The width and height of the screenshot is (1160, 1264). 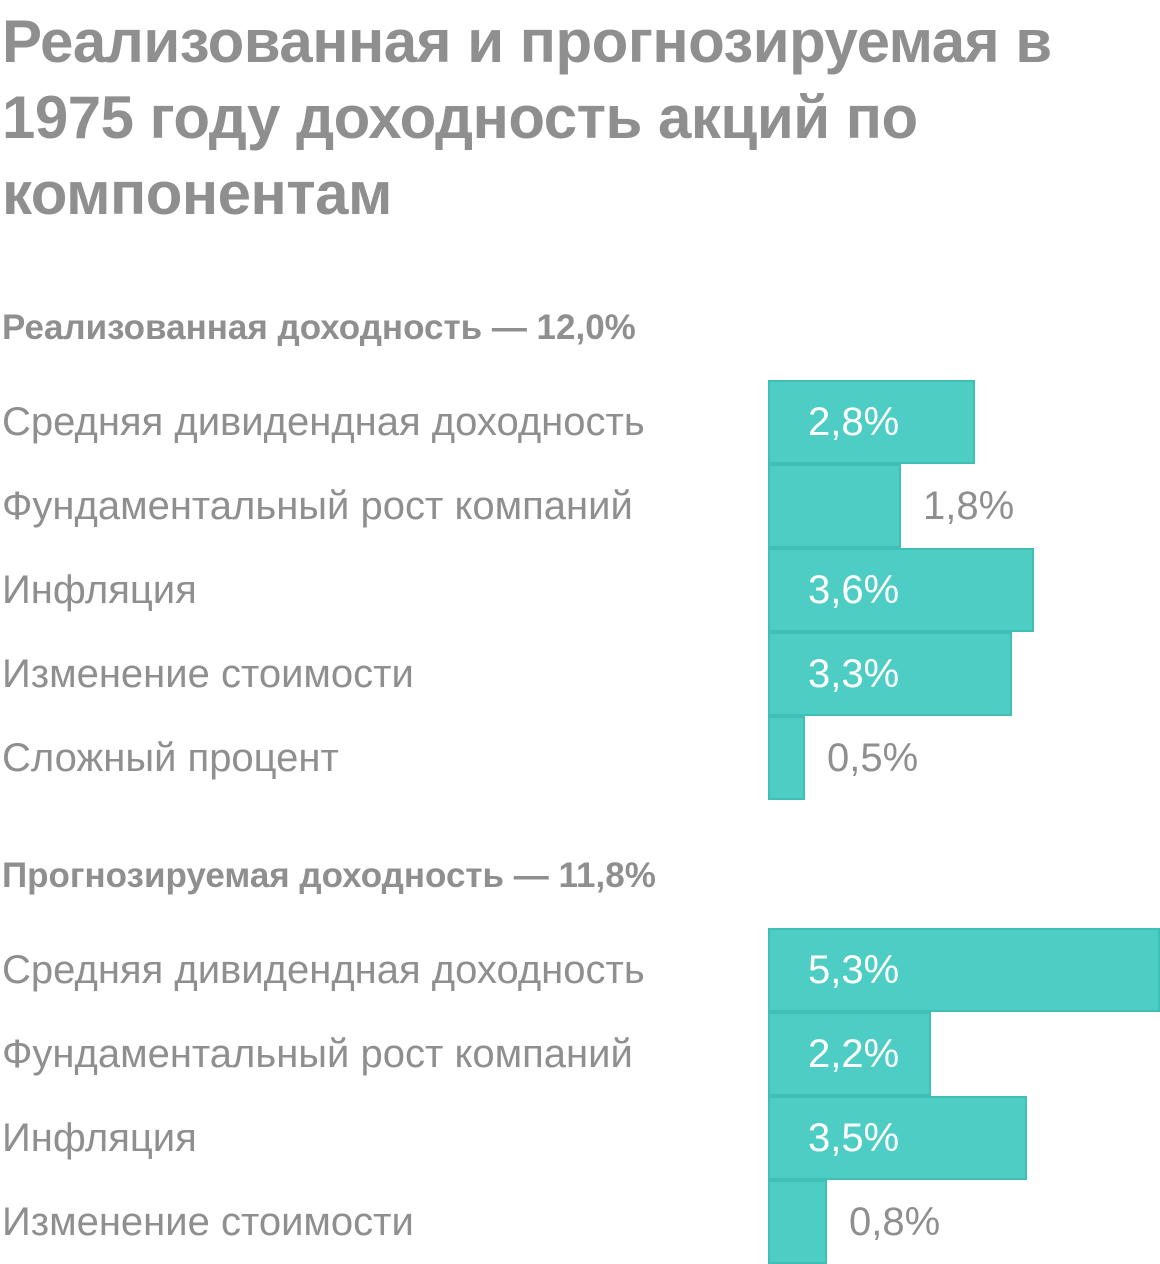 What do you see at coordinates (854, 970) in the screenshot?
I see `value-label: 5,3%` at bounding box center [854, 970].